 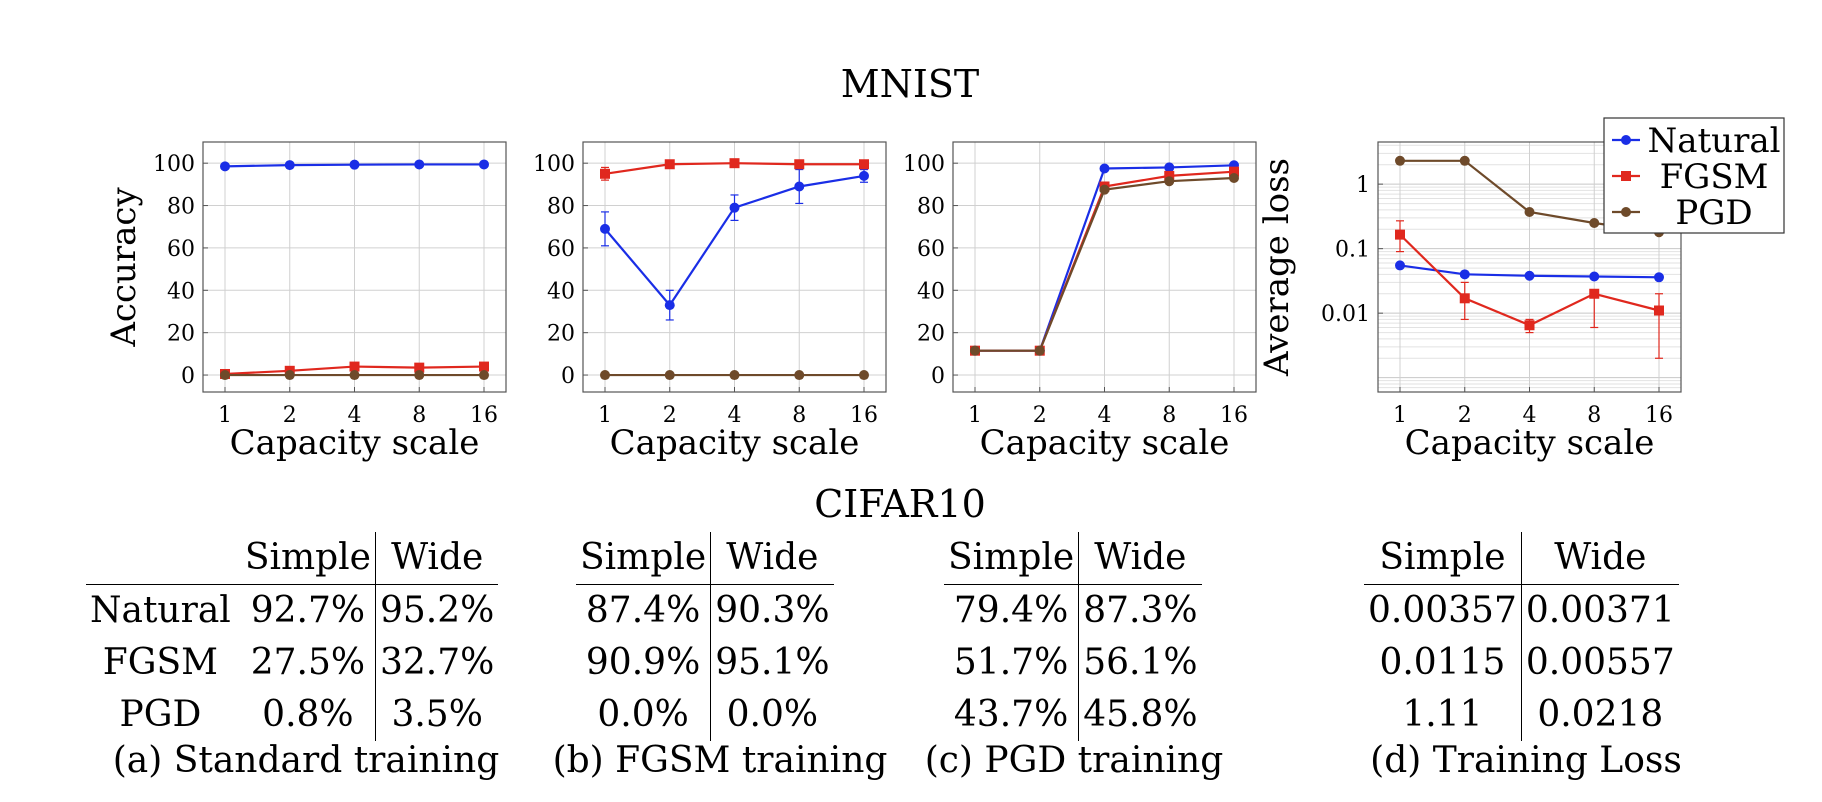 What do you see at coordinates (1594, 415) in the screenshot?
I see `x-tick-label: 8` at bounding box center [1594, 415].